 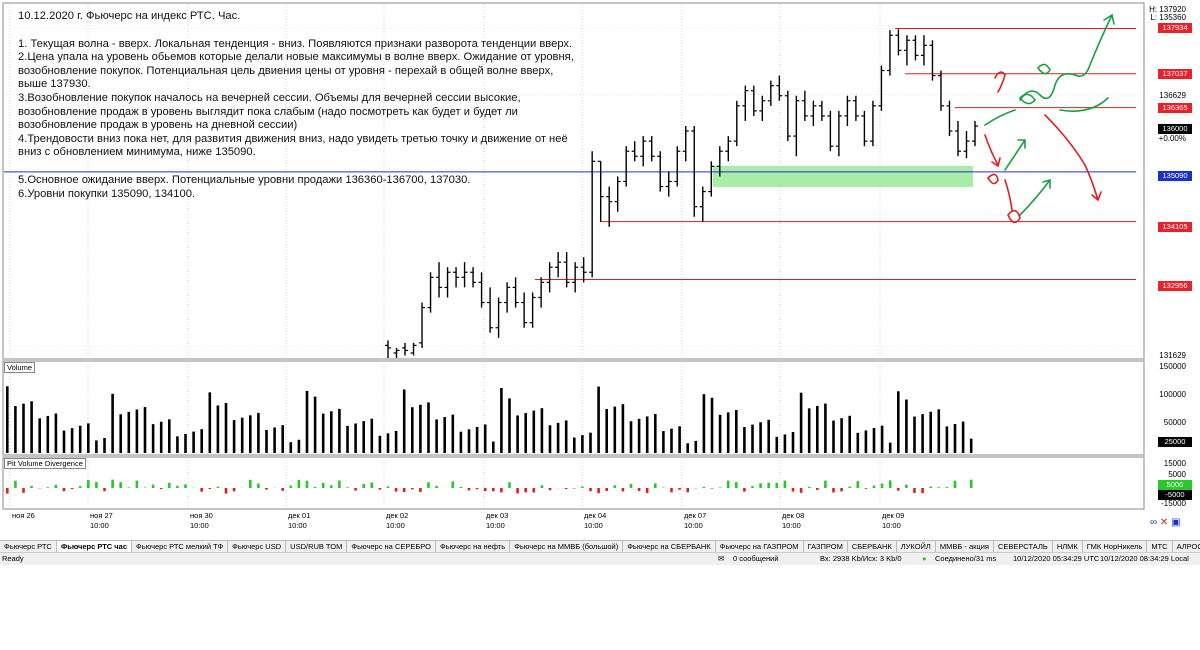 I want to click on tab-mmvb-stock: ММВБ - акция, so click(x=965, y=547).